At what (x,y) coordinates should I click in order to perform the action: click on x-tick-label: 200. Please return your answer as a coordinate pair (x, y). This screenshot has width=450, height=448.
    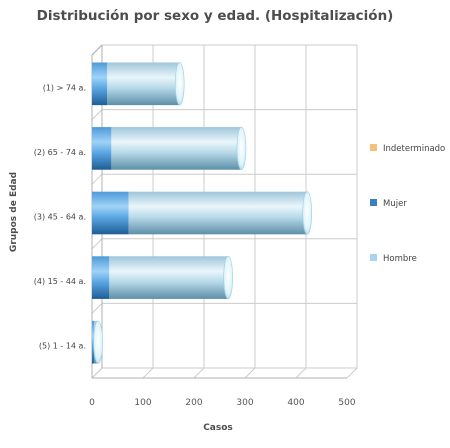
    Looking at the image, I should click on (193, 403).